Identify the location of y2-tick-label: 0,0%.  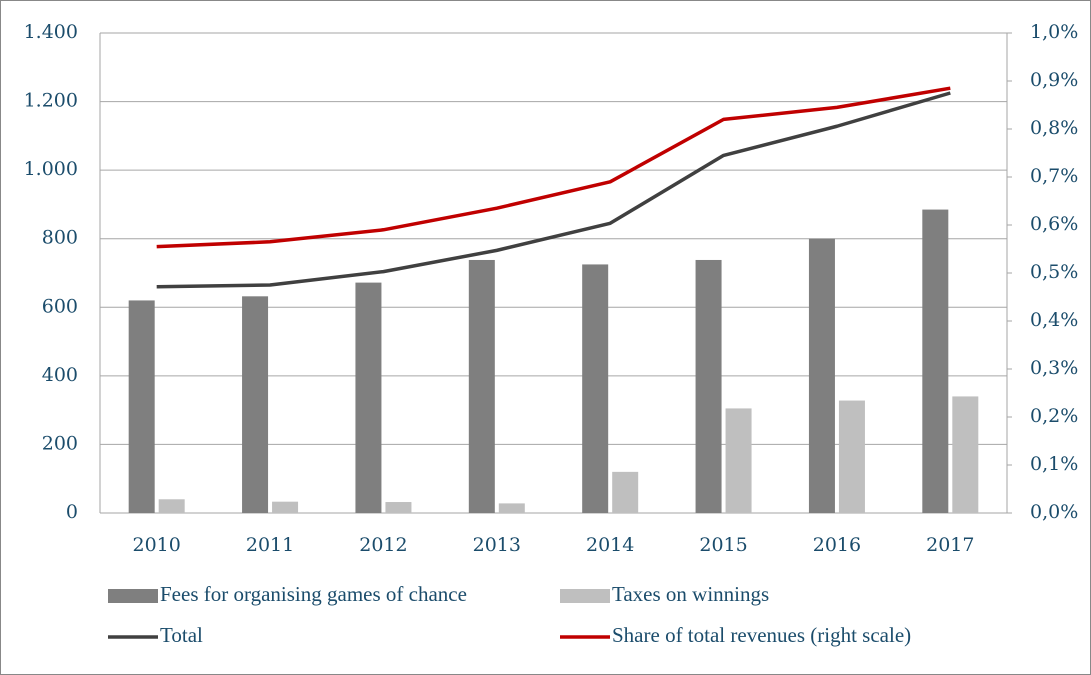
(1054, 512).